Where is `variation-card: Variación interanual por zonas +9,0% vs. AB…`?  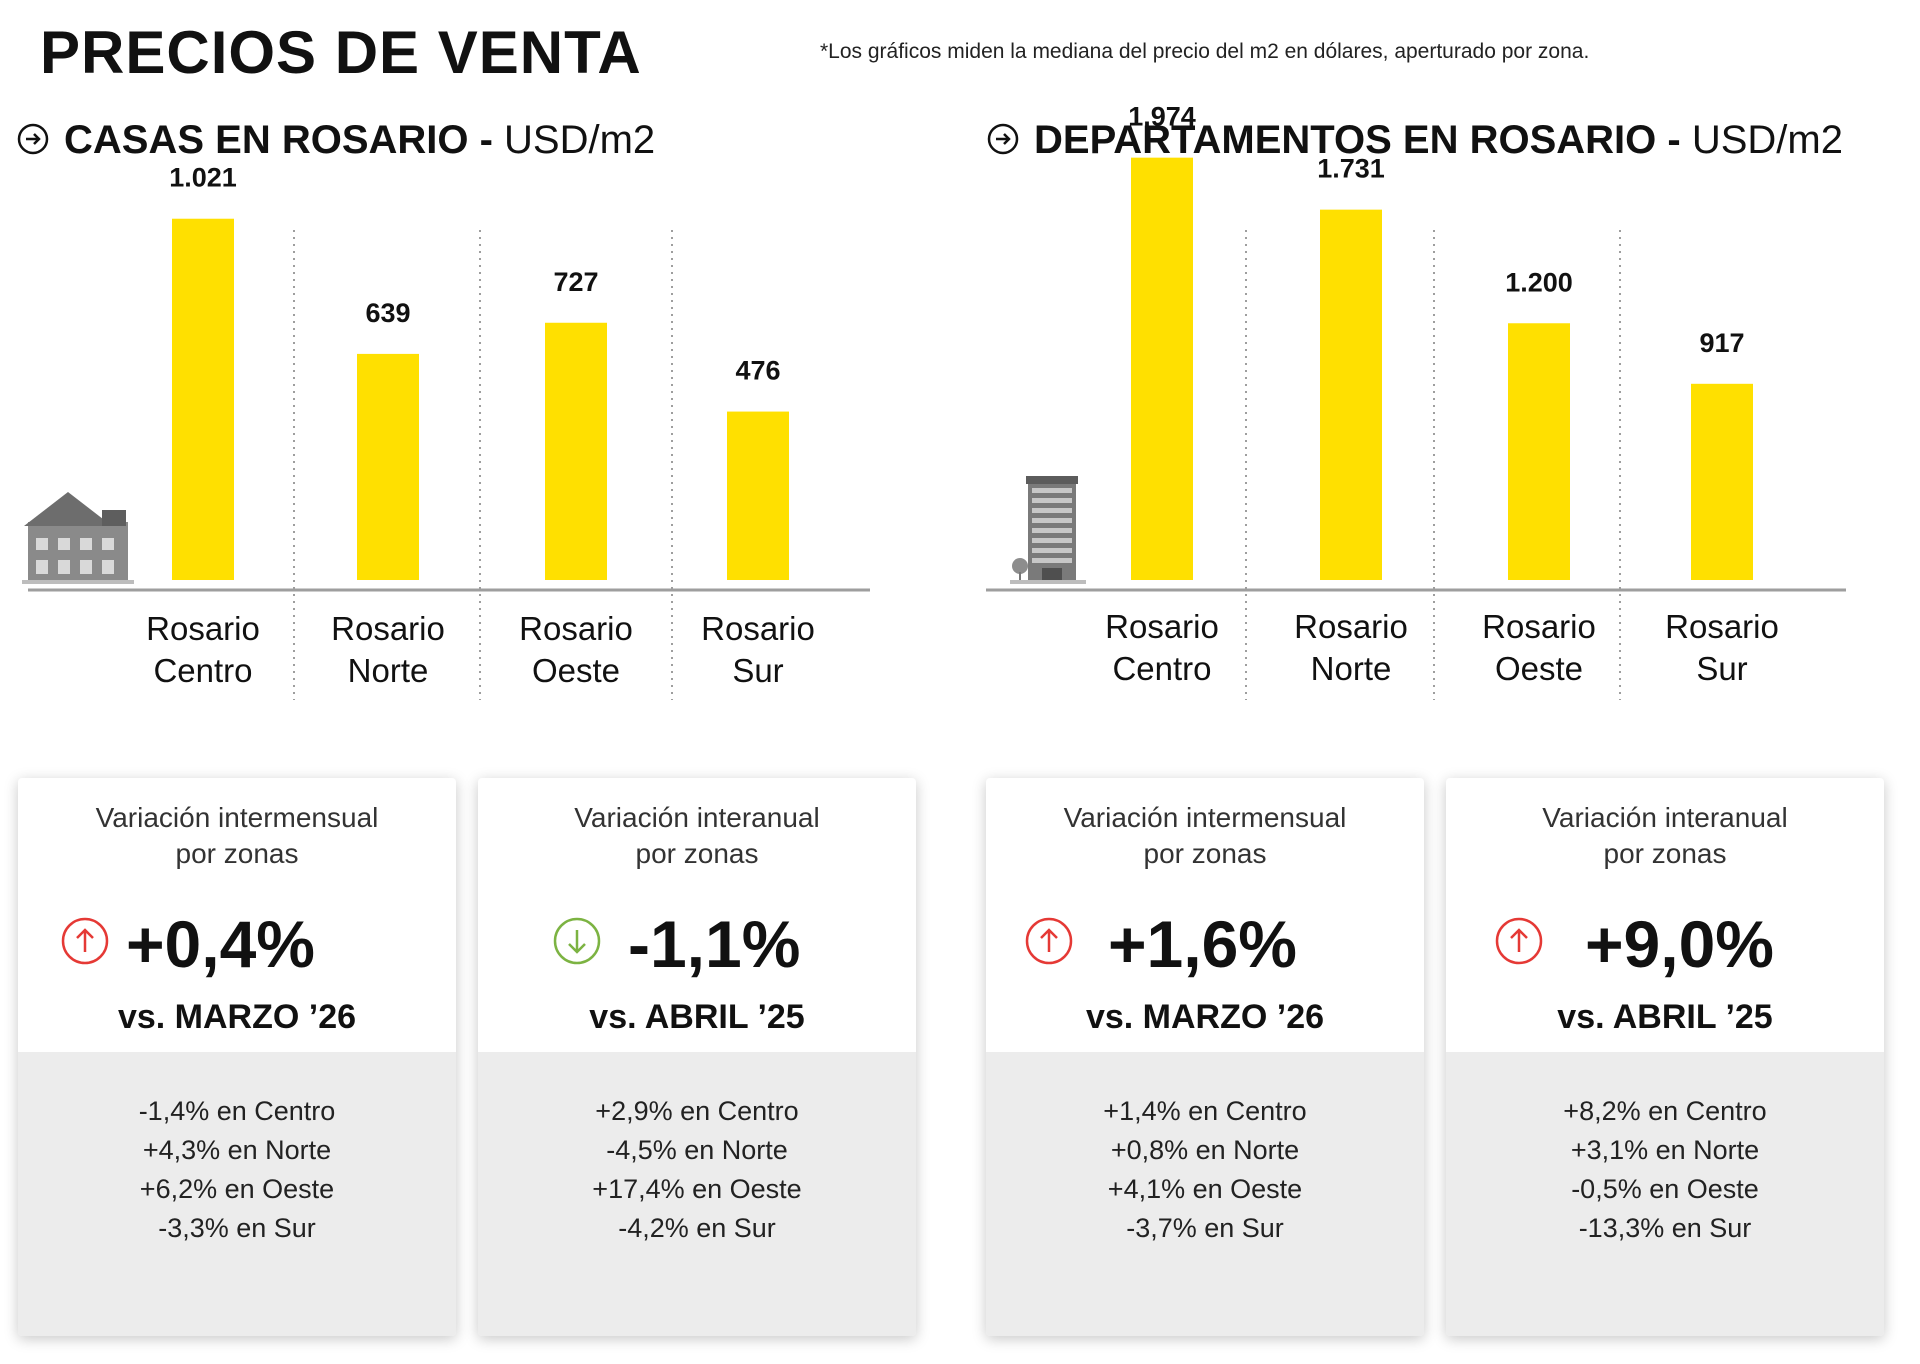
variation-card: Variación interanual por zonas +9,0% vs. AB… is located at coordinates (1665, 1057).